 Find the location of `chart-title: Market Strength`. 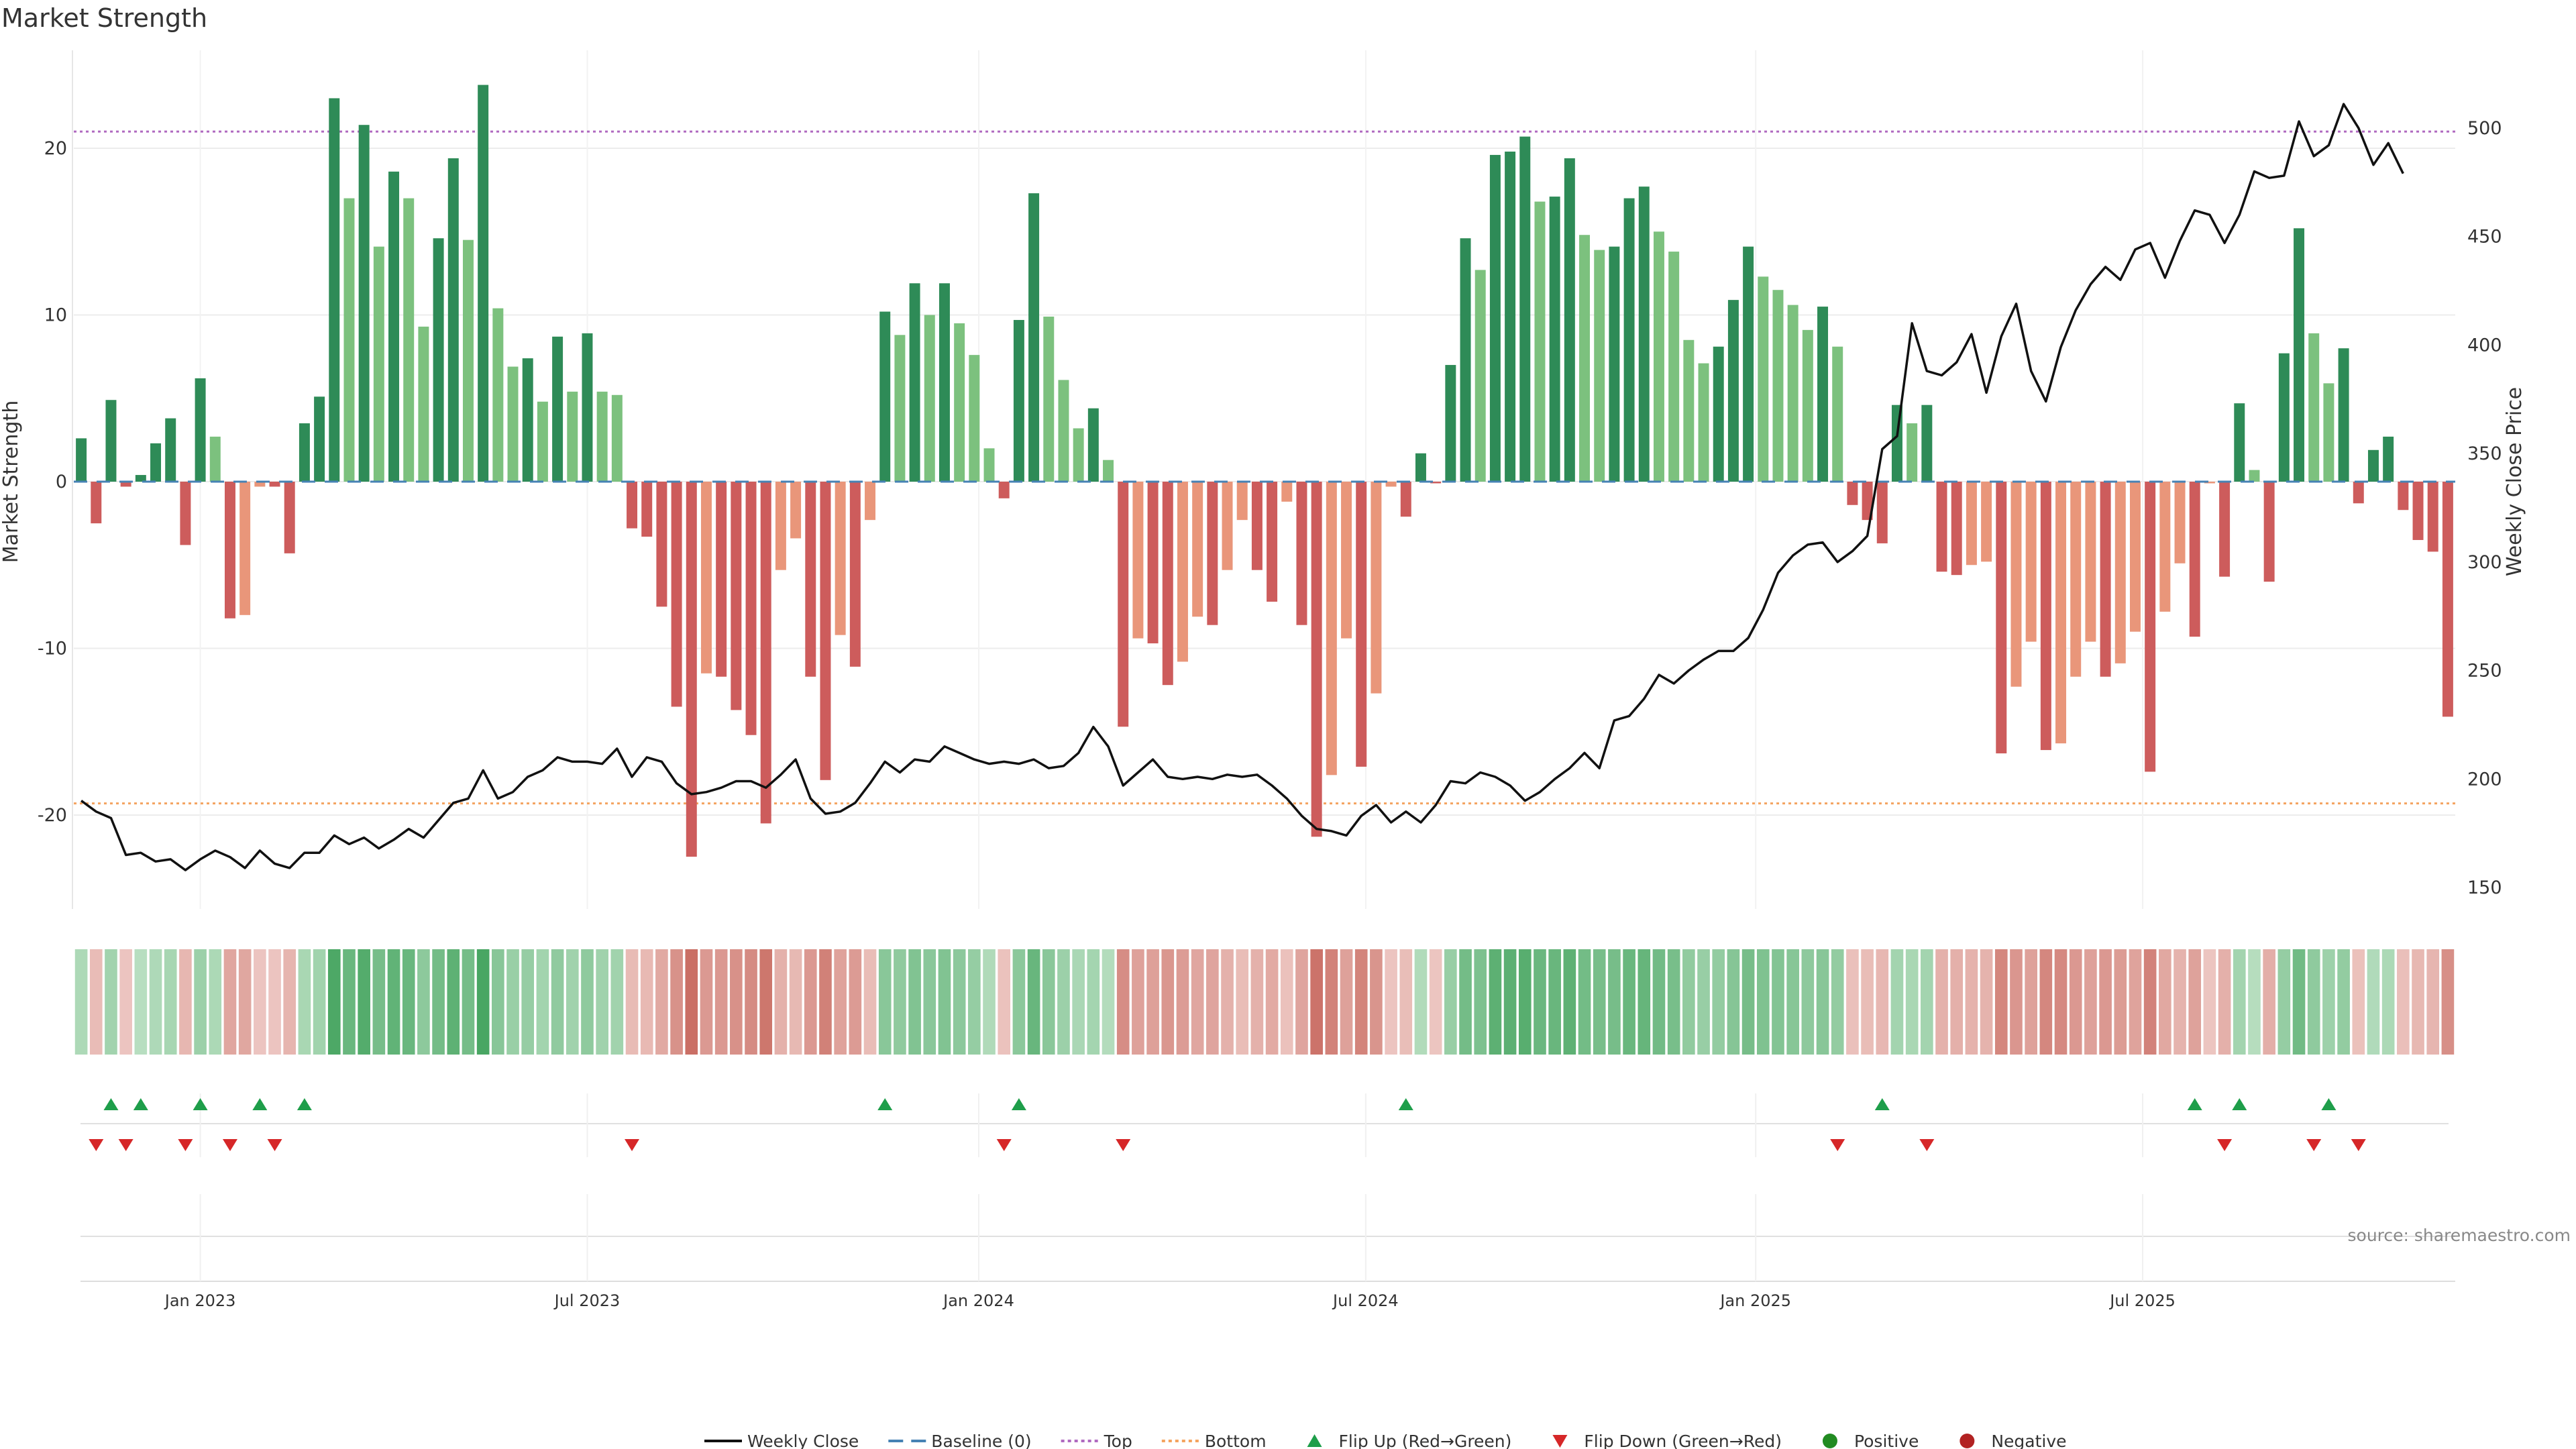

chart-title: Market Strength is located at coordinates (104, 18).